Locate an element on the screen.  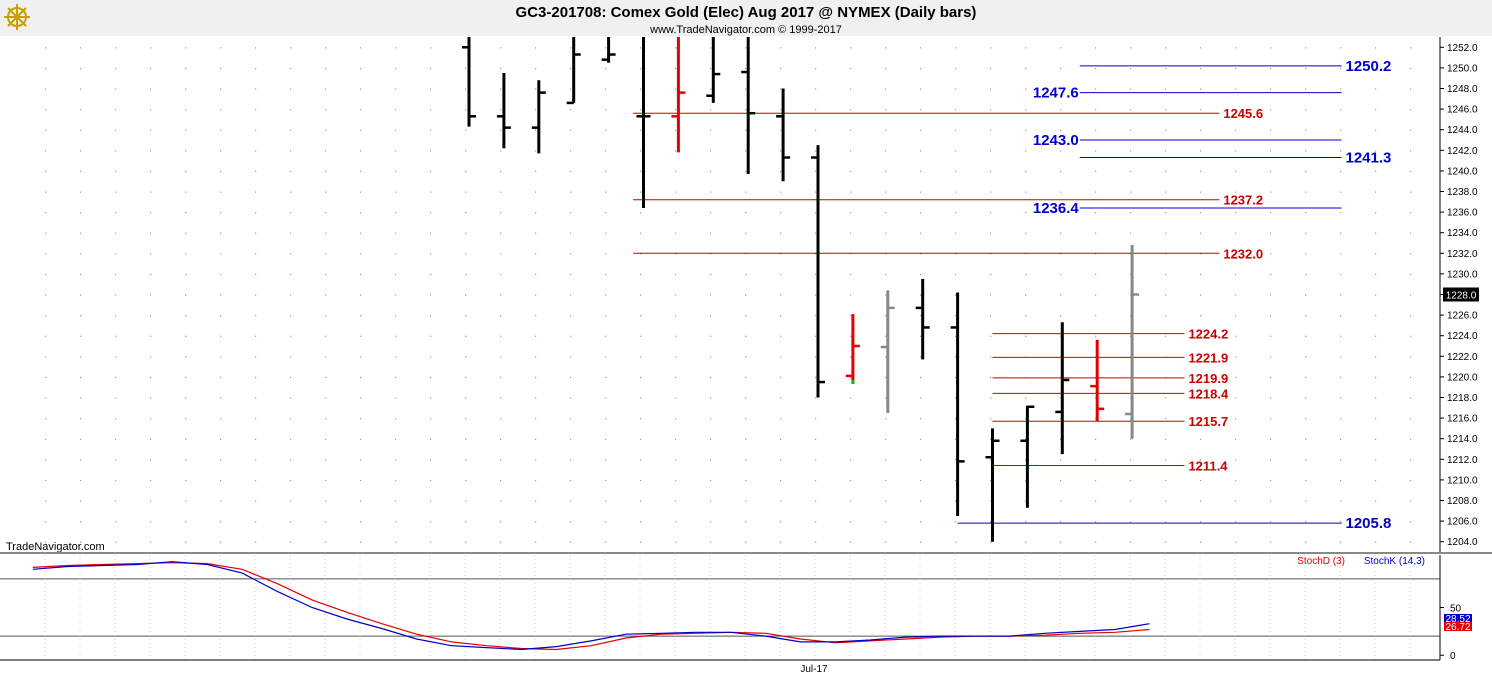
level-label: 1211.4 is located at coordinates (1208, 465).